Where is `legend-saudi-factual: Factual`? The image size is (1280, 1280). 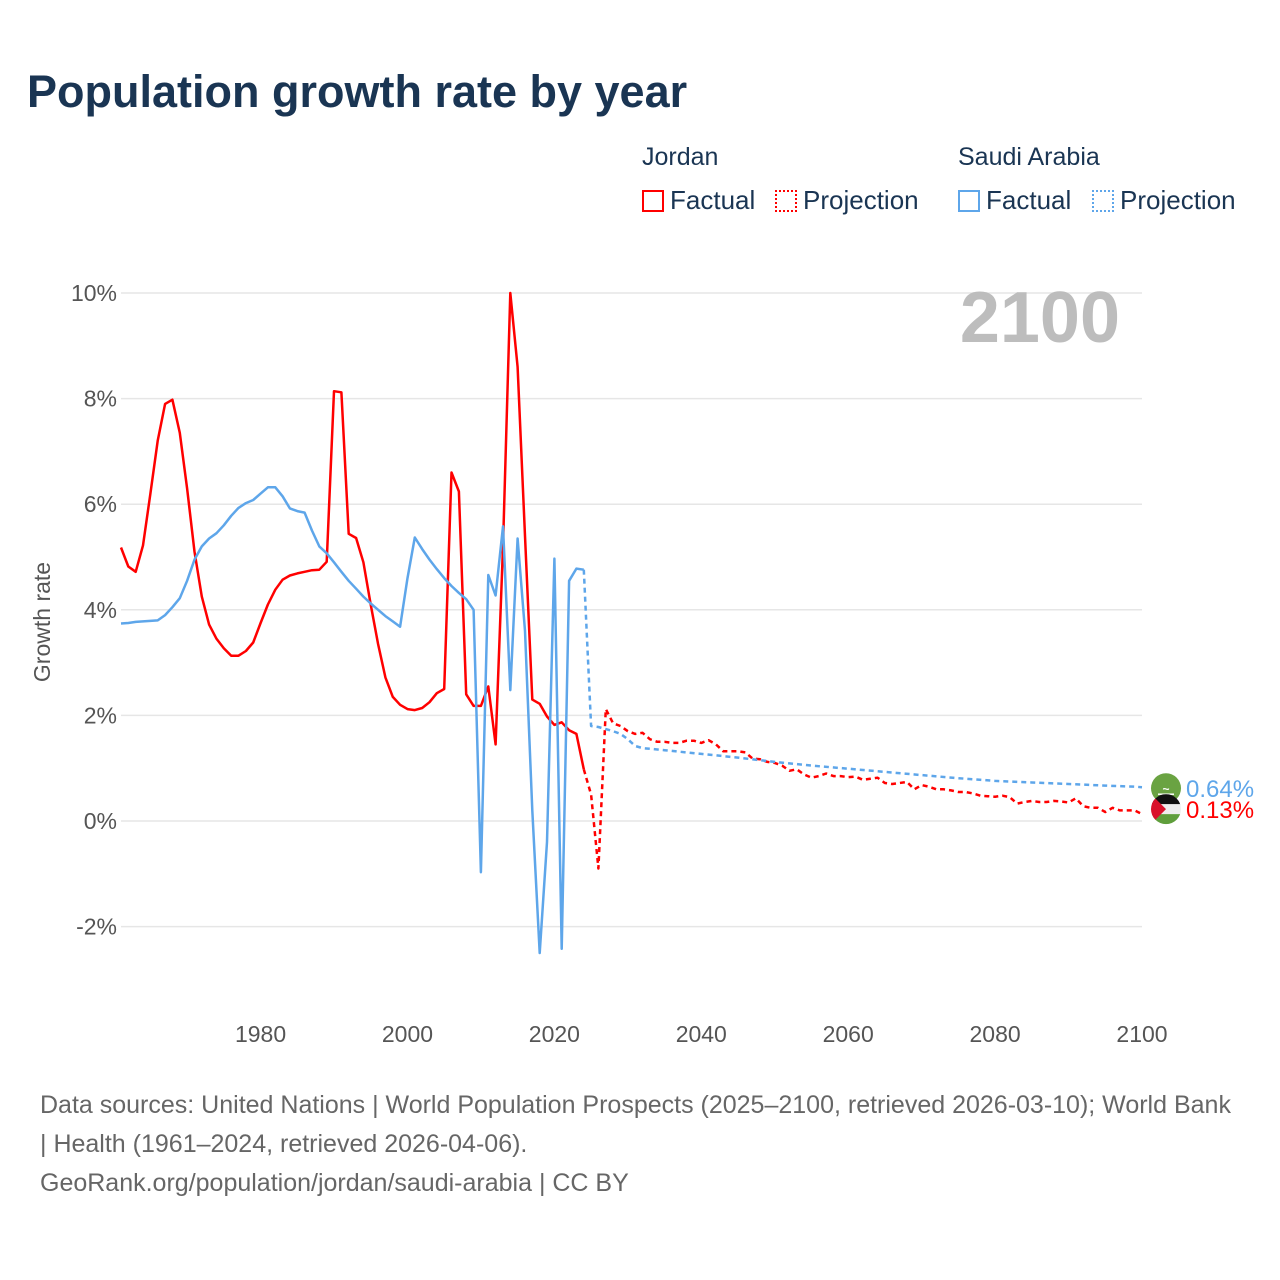 legend-saudi-factual: Factual is located at coordinates (1014, 200).